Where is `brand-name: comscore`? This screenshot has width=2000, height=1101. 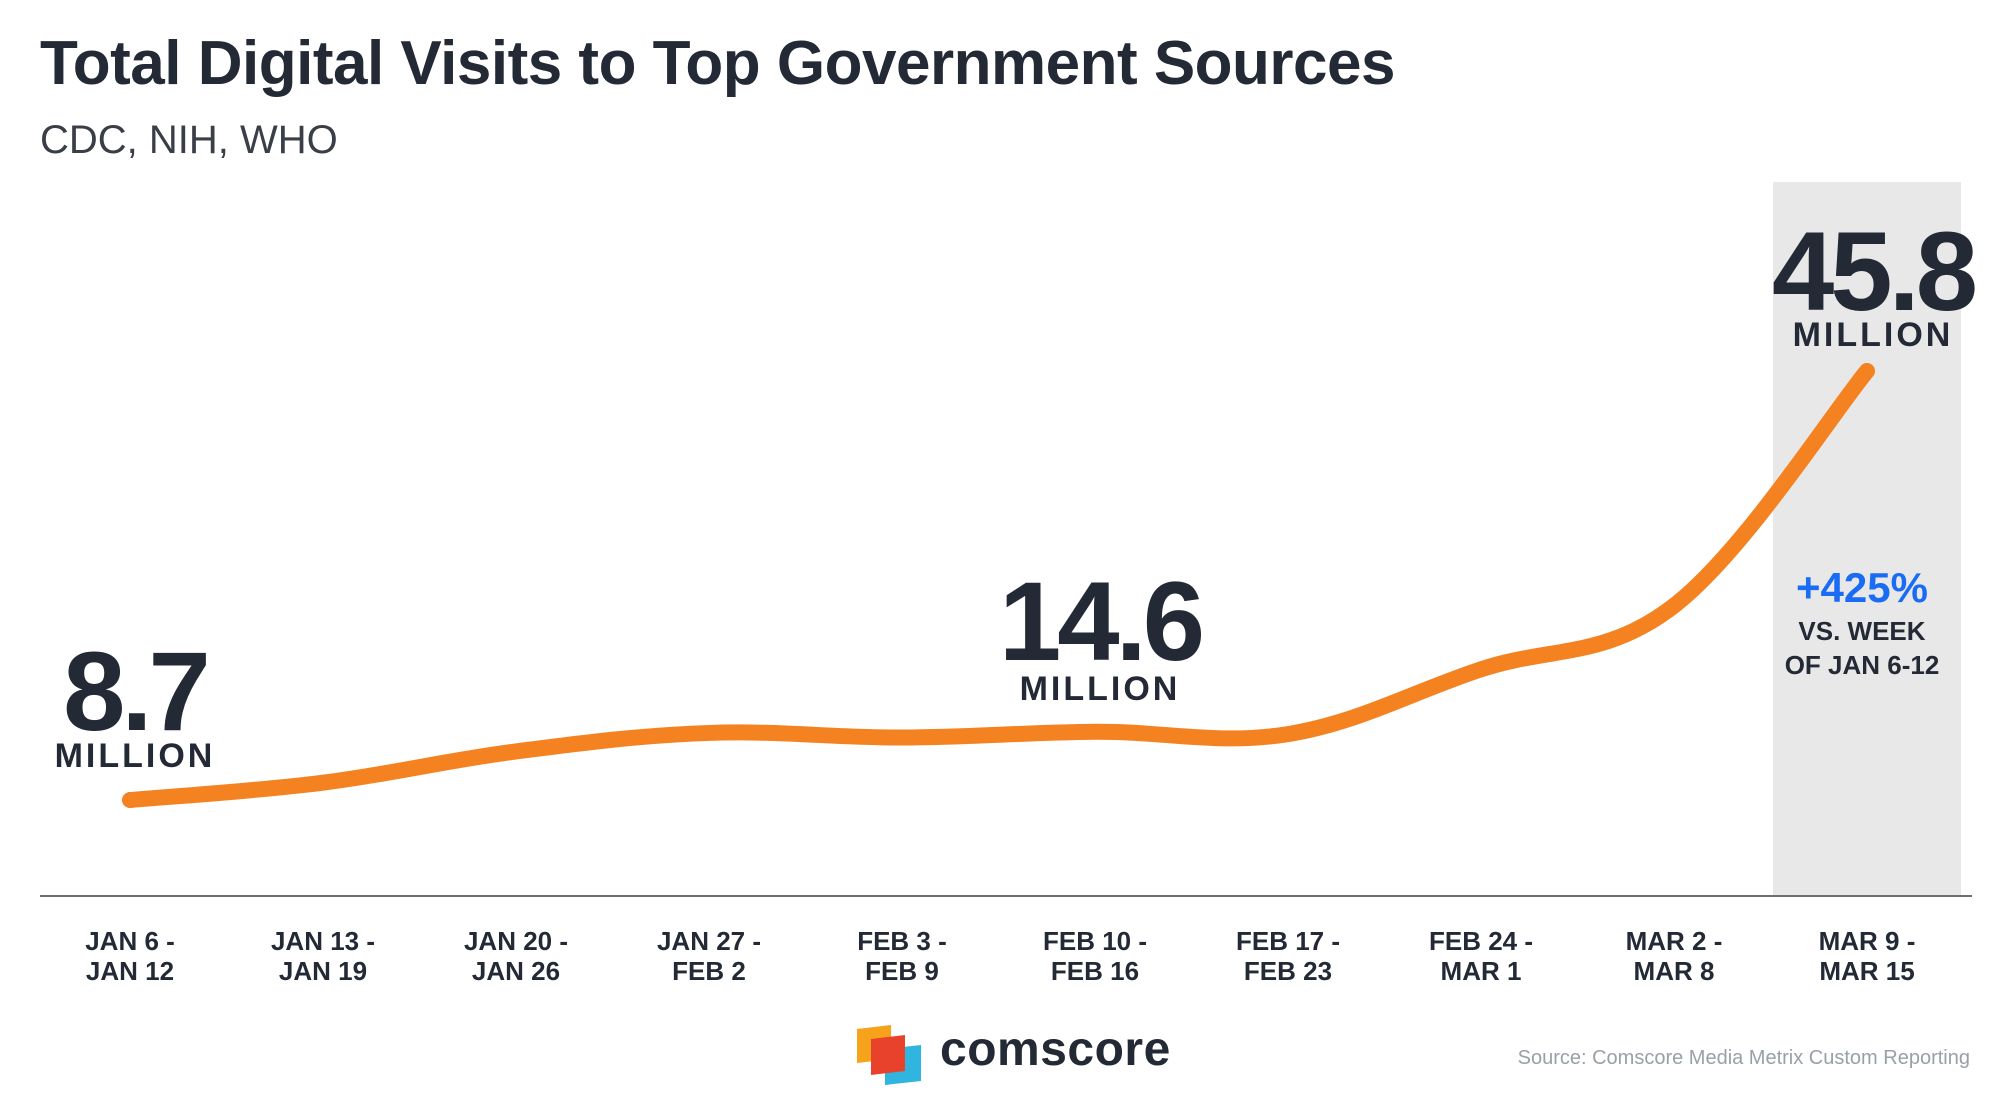
brand-name: comscore is located at coordinates (1055, 1049).